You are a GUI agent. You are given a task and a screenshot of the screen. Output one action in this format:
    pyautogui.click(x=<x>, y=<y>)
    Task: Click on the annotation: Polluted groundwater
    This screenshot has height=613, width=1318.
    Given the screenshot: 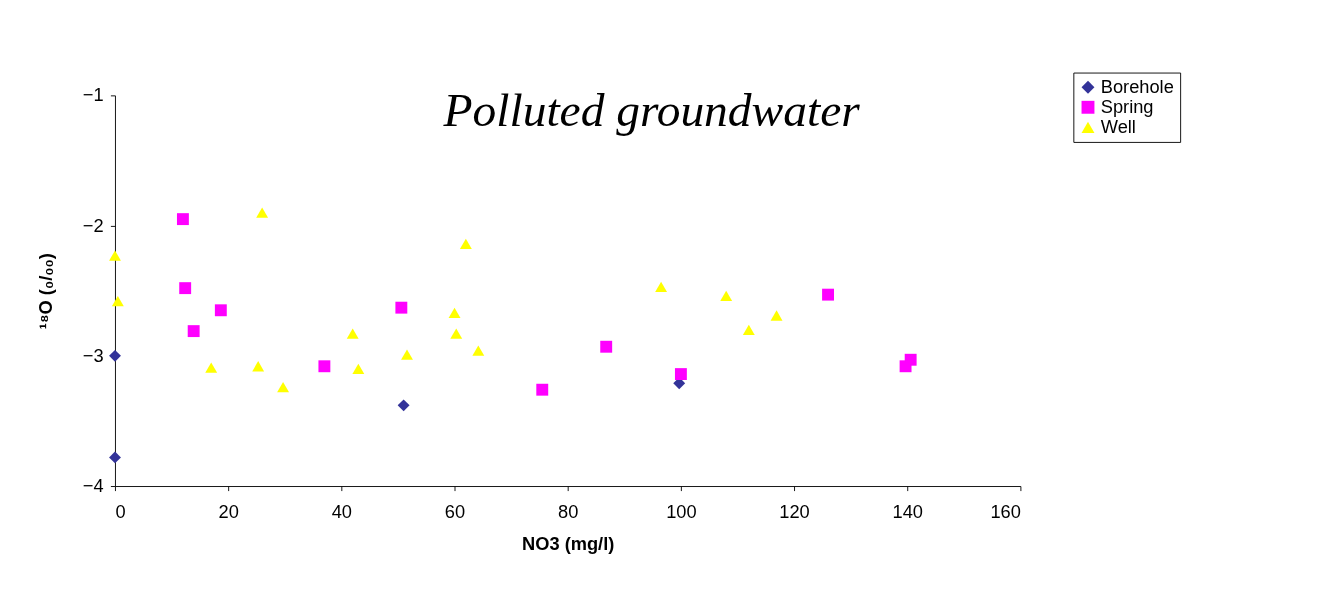 What is the action you would take?
    pyautogui.click(x=651, y=110)
    